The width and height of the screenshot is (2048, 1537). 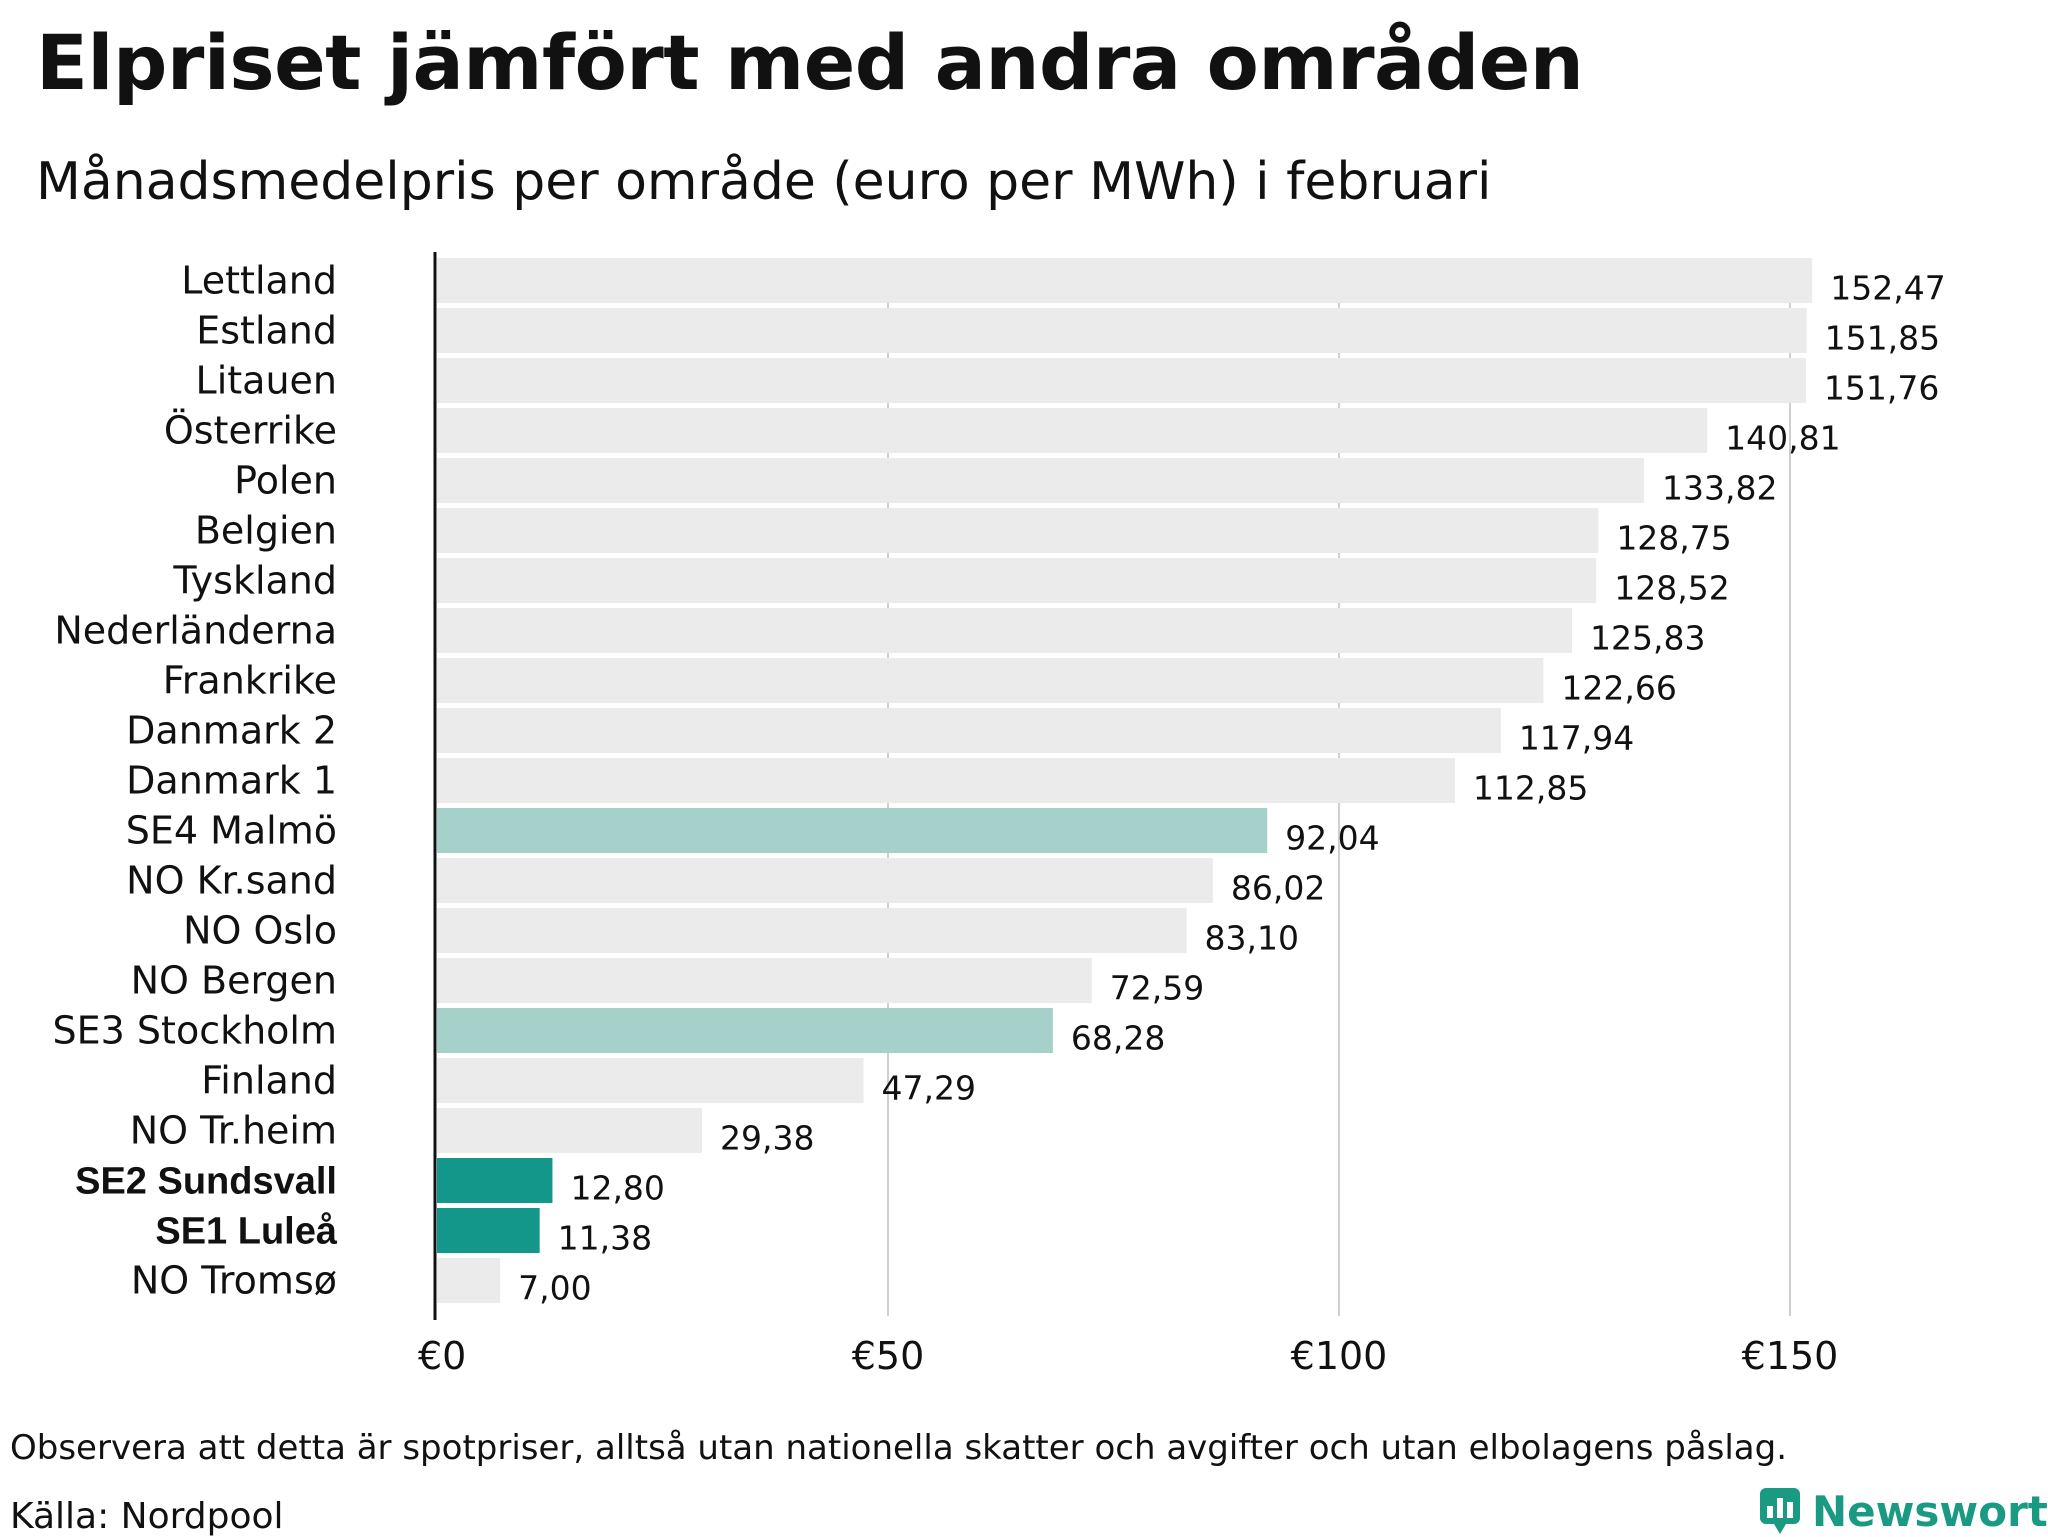 What do you see at coordinates (888, 1356) in the screenshot?
I see `x-tick-label: €50` at bounding box center [888, 1356].